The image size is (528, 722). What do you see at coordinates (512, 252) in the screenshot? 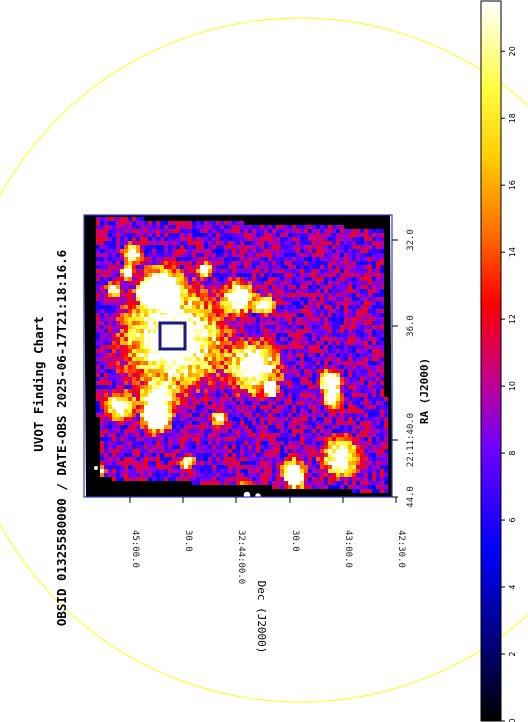
I see `colorbar-tick-label: 14` at bounding box center [512, 252].